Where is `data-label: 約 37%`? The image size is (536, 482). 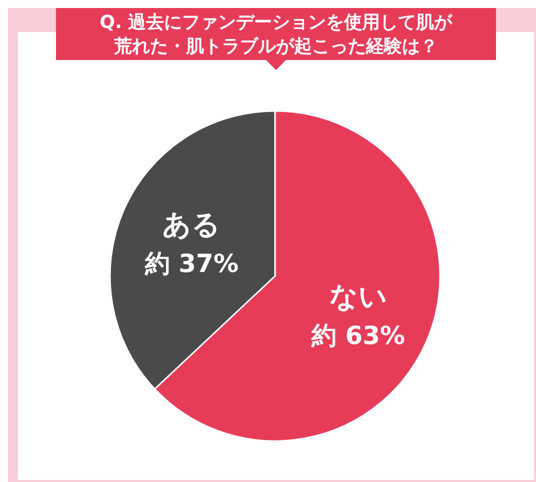
data-label: 約 37% is located at coordinates (191, 263).